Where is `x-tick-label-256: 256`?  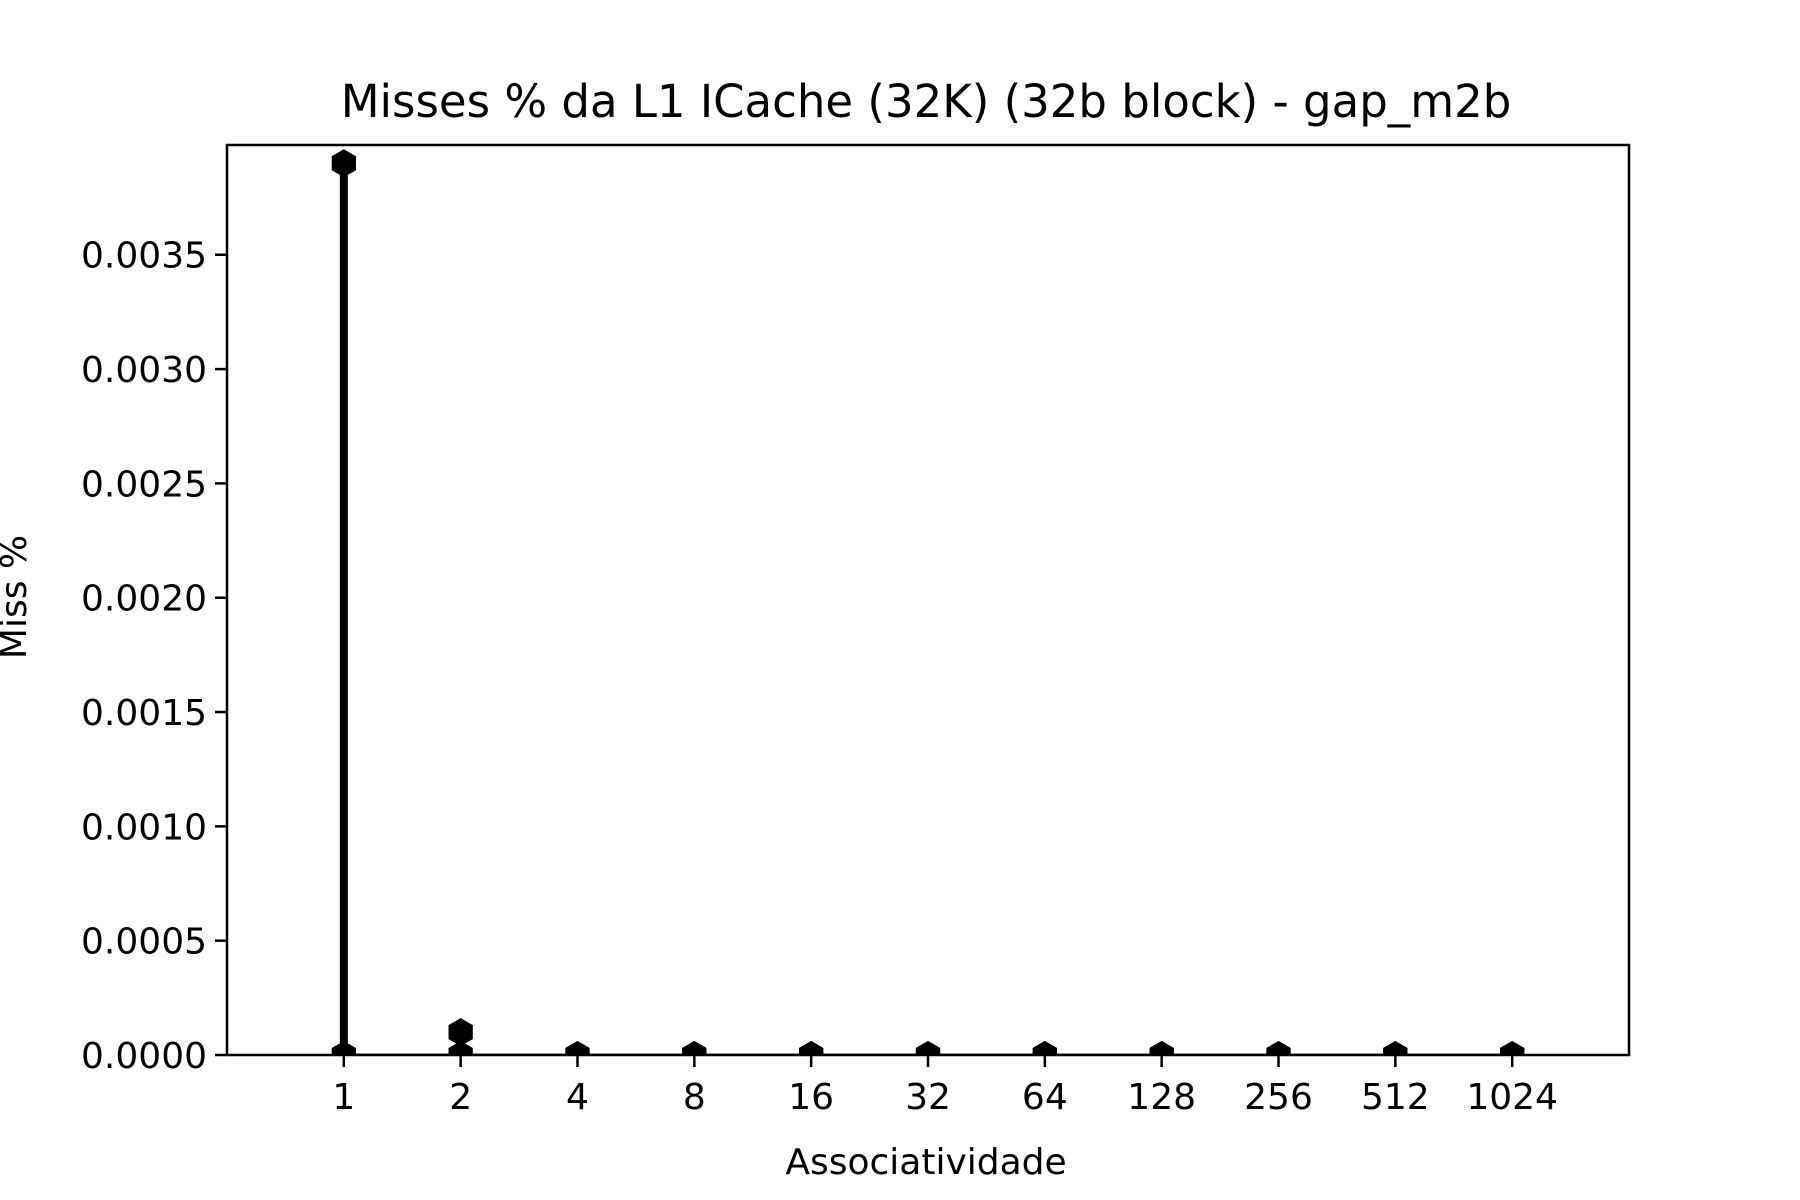 x-tick-label-256: 256 is located at coordinates (1278, 1097).